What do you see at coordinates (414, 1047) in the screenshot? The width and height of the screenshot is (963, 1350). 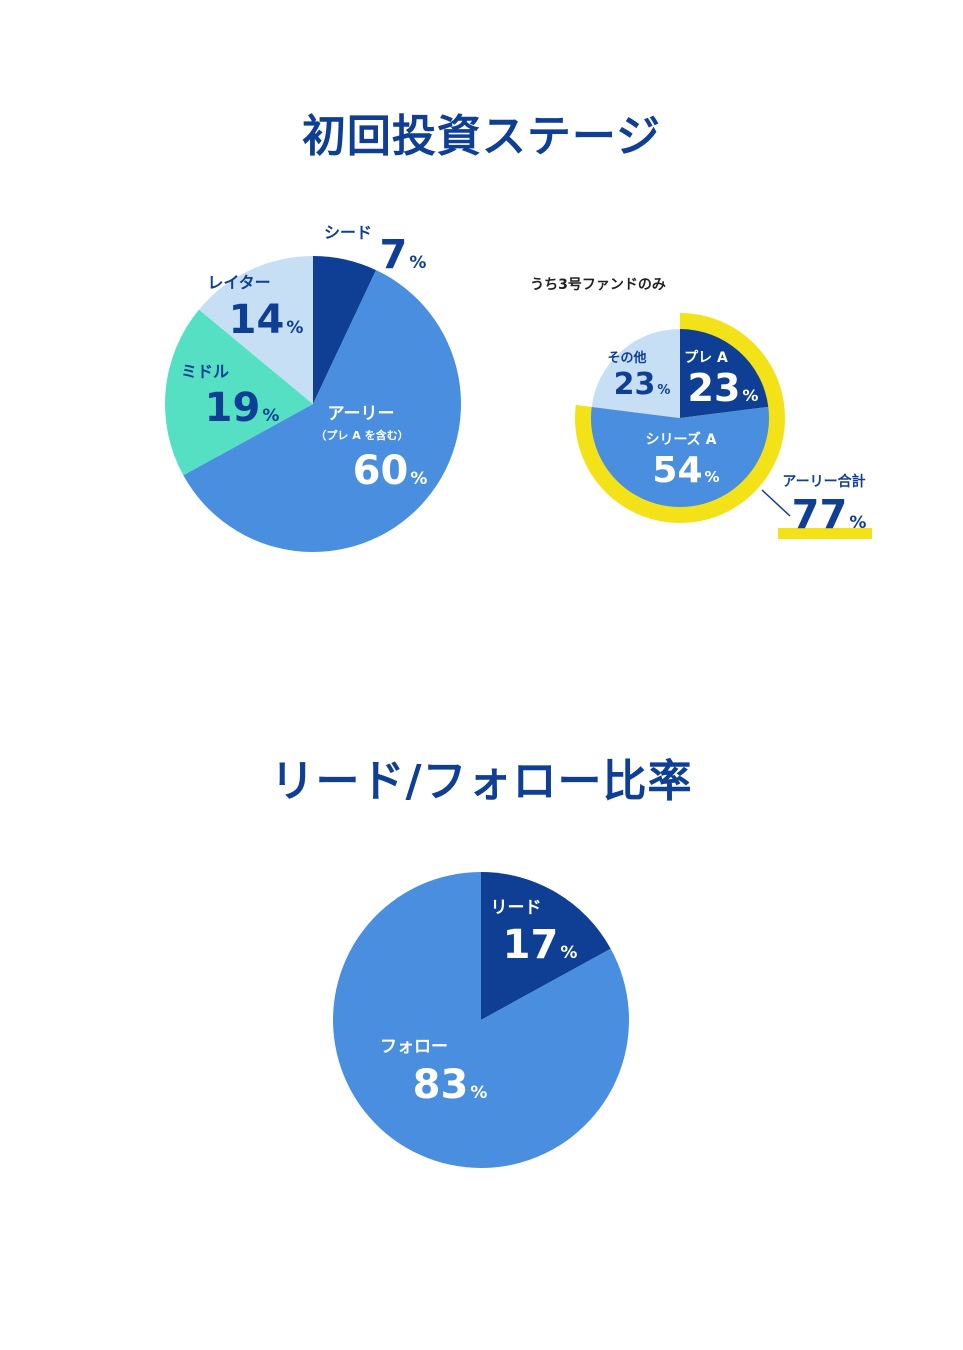 I see `label-follow: フォロー` at bounding box center [414, 1047].